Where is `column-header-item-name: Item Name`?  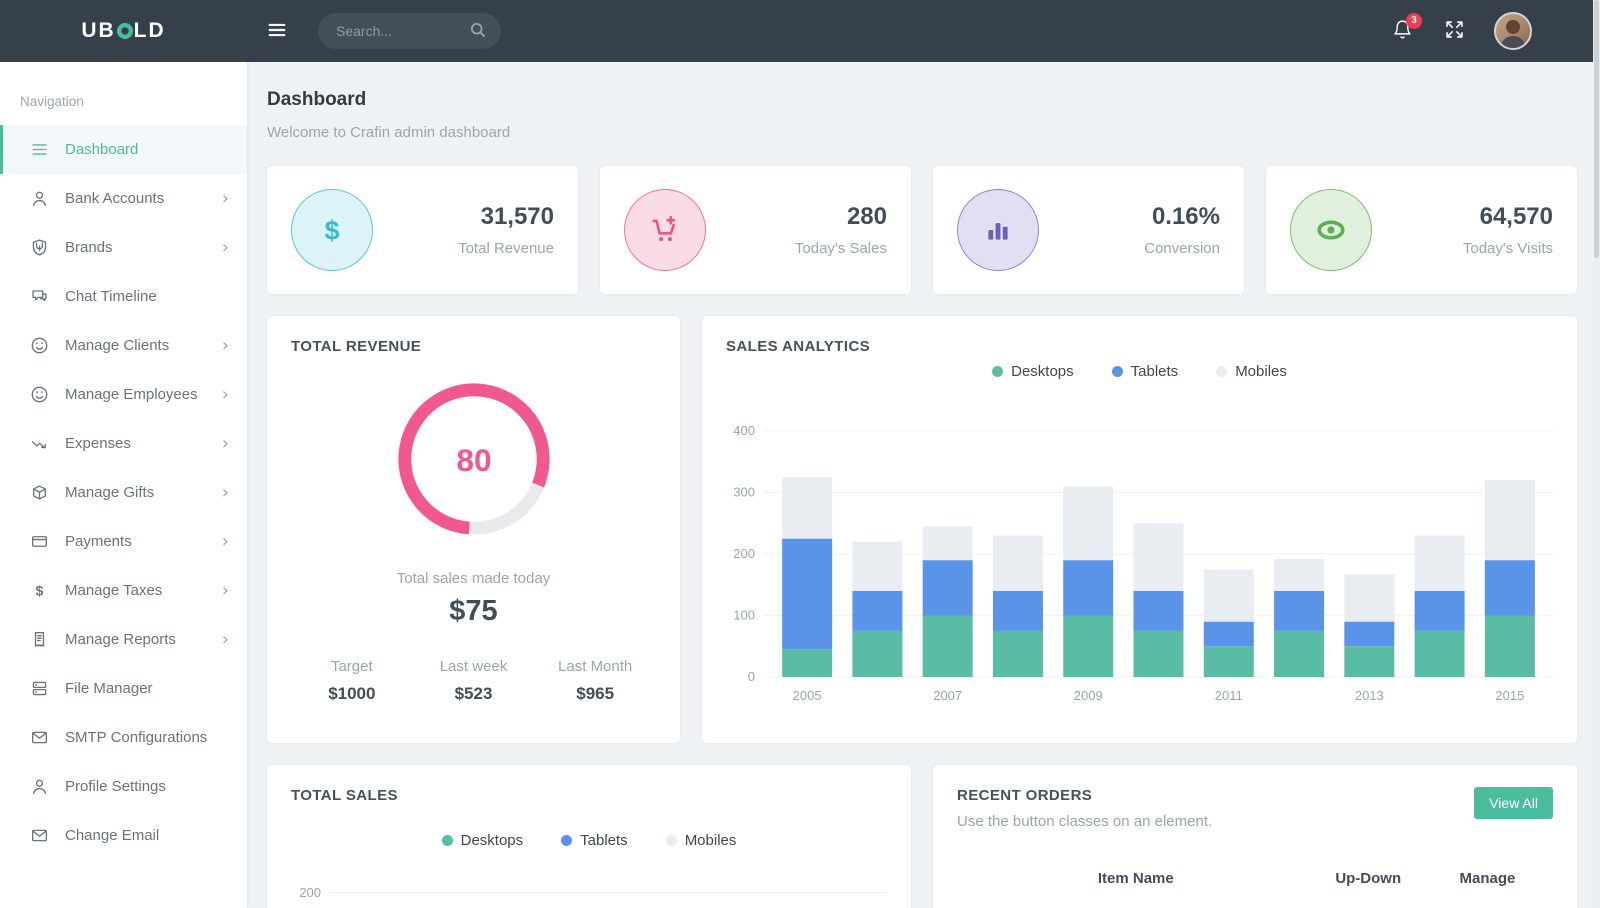 column-header-item-name: Item Name is located at coordinates (1135, 878).